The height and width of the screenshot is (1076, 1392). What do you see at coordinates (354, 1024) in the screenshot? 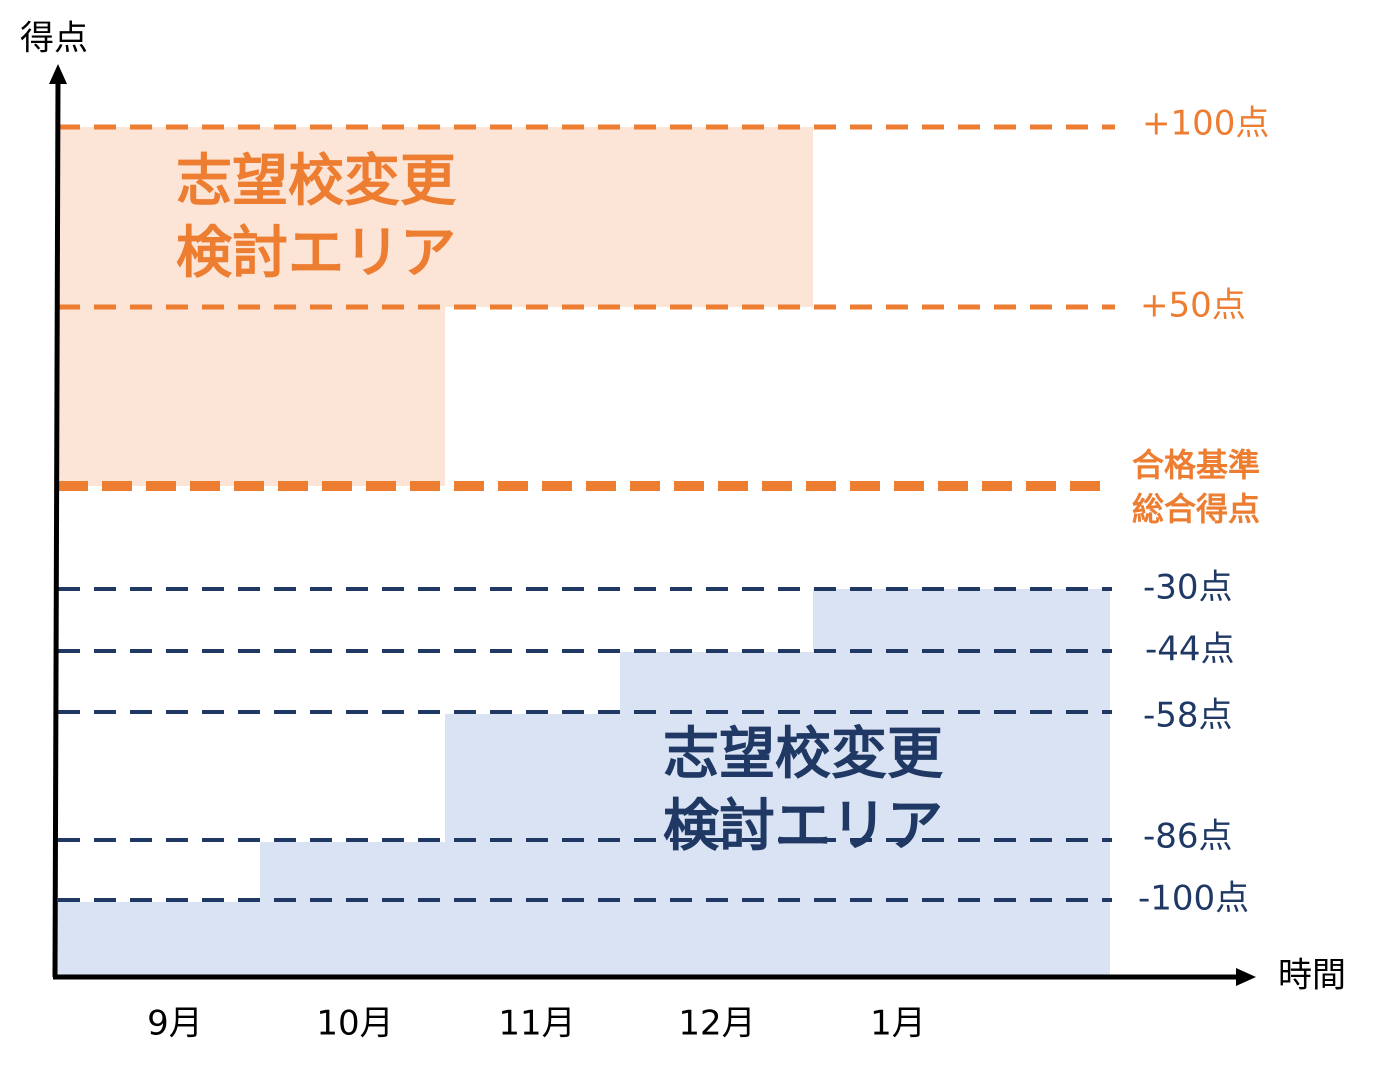
I see `month-label: 10月` at bounding box center [354, 1024].